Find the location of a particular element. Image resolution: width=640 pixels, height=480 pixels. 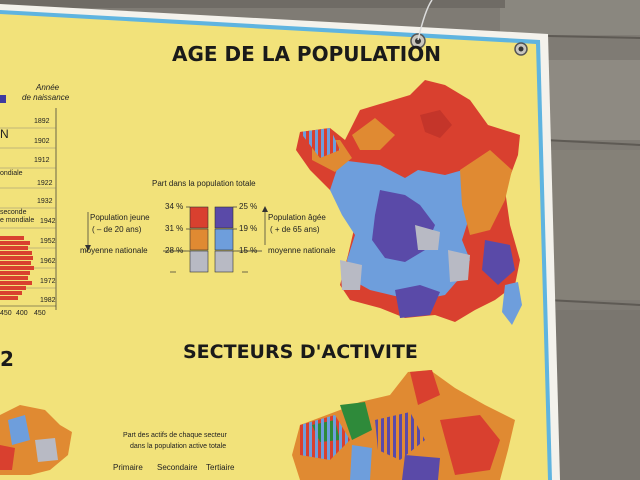

map-fragment-left is located at coordinates (36, 440).